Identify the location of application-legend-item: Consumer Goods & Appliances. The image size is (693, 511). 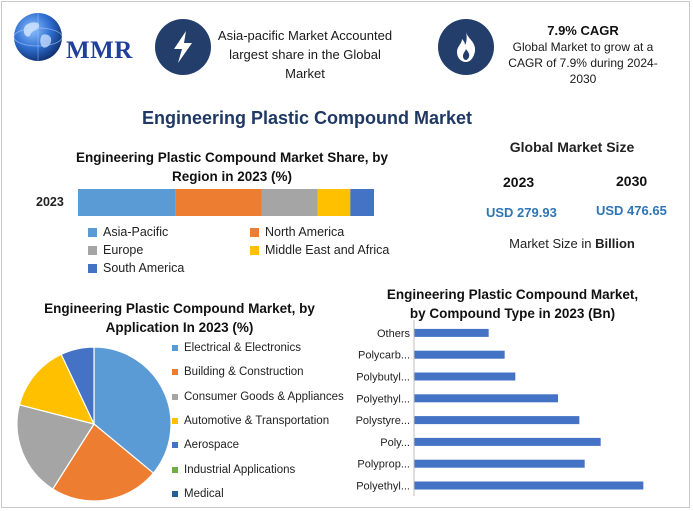
(264, 397).